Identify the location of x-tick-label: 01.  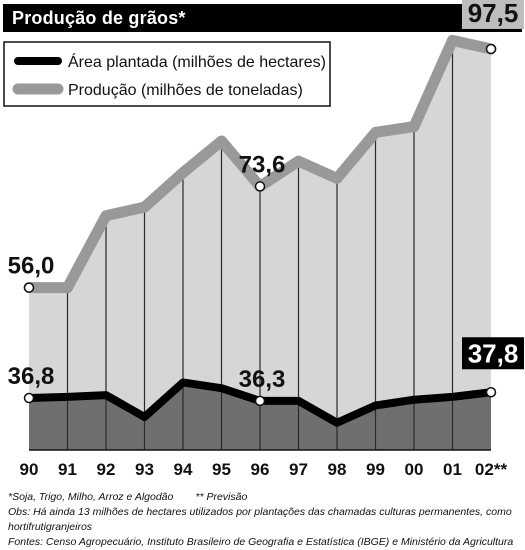
(452, 469).